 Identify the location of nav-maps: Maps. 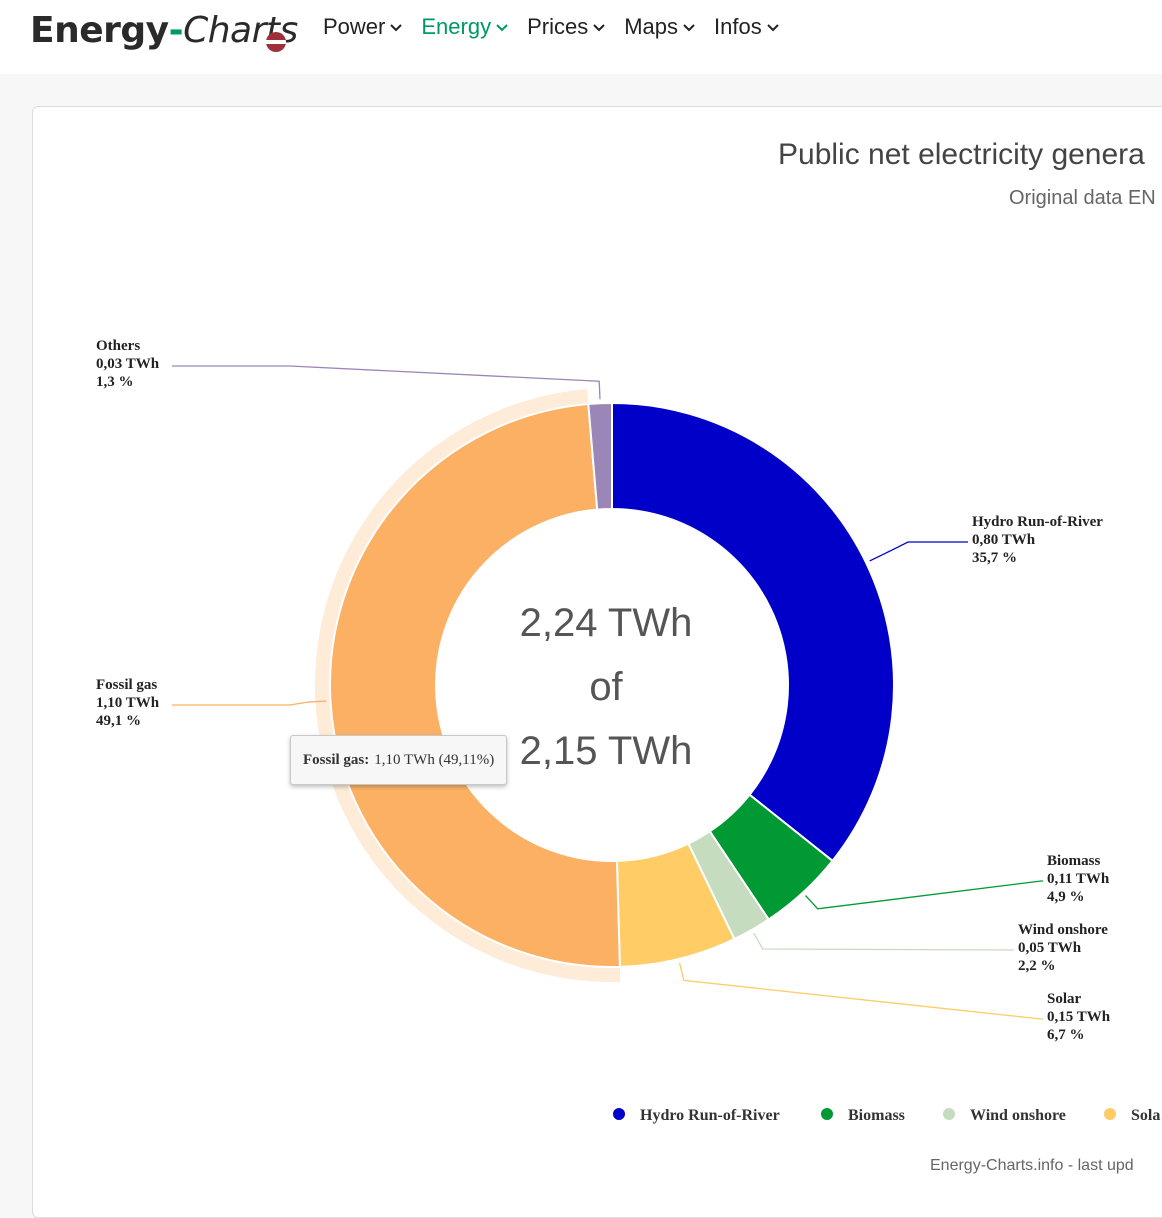
(660, 27).